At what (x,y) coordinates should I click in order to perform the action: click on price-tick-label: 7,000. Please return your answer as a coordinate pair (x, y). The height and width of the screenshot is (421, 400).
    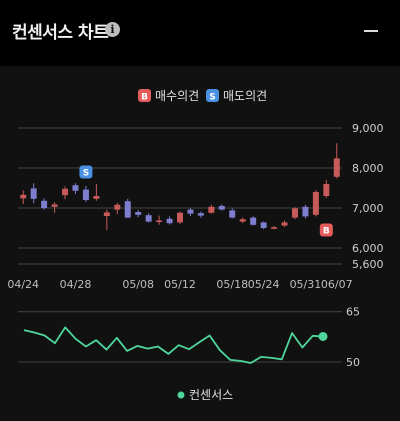
    Looking at the image, I should click on (368, 208).